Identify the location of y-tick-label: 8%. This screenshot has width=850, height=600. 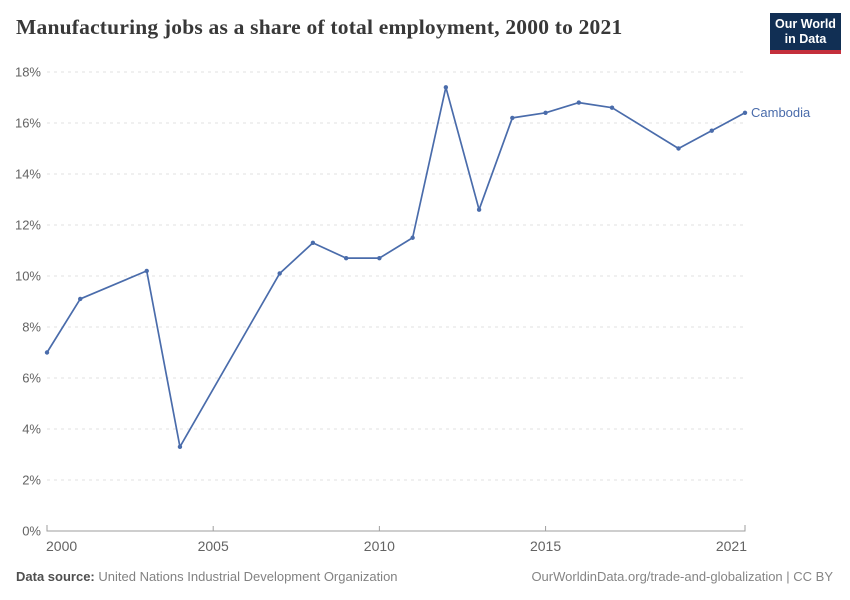
(31, 327).